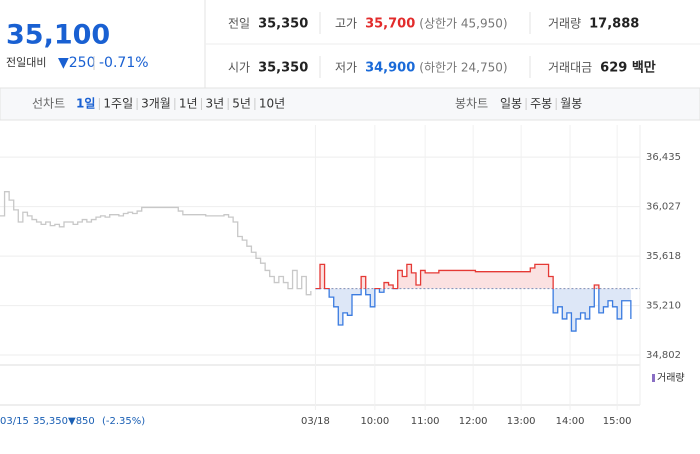 This screenshot has height=454, width=700. What do you see at coordinates (48, 104) in the screenshot?
I see `tab-label: 선차트` at bounding box center [48, 104].